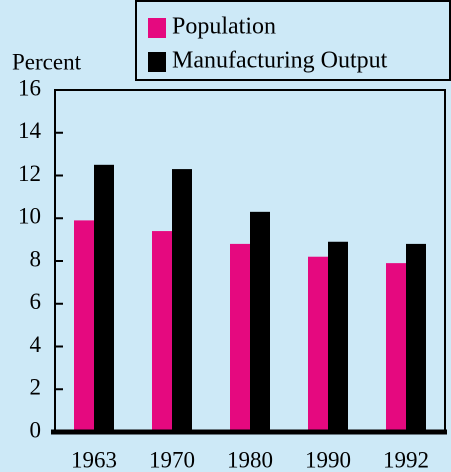 The width and height of the screenshot is (451, 472). Describe the element at coordinates (328, 459) in the screenshot. I see `x-tick-label: 1990` at that location.